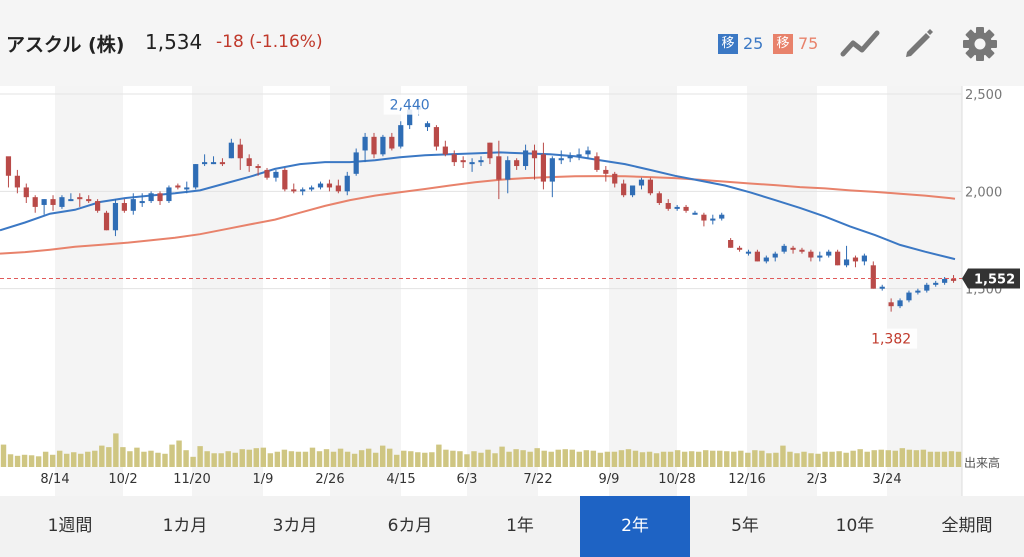 This screenshot has width=1024, height=557. What do you see at coordinates (520, 526) in the screenshot?
I see `tab-period-4: 1年` at bounding box center [520, 526].